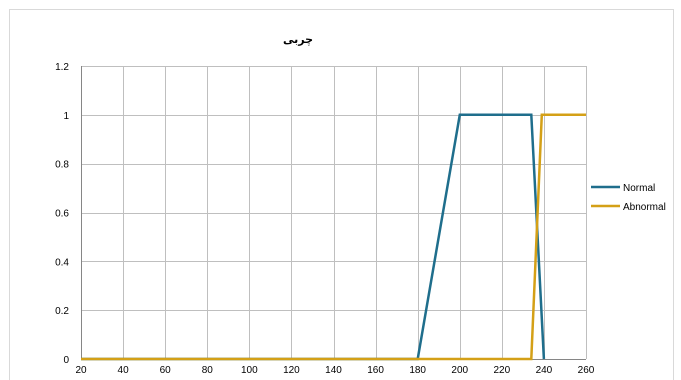 Image resolution: width=681 pixels, height=380 pixels. Describe the element at coordinates (124, 370) in the screenshot. I see `x-tick-label: 40` at that location.